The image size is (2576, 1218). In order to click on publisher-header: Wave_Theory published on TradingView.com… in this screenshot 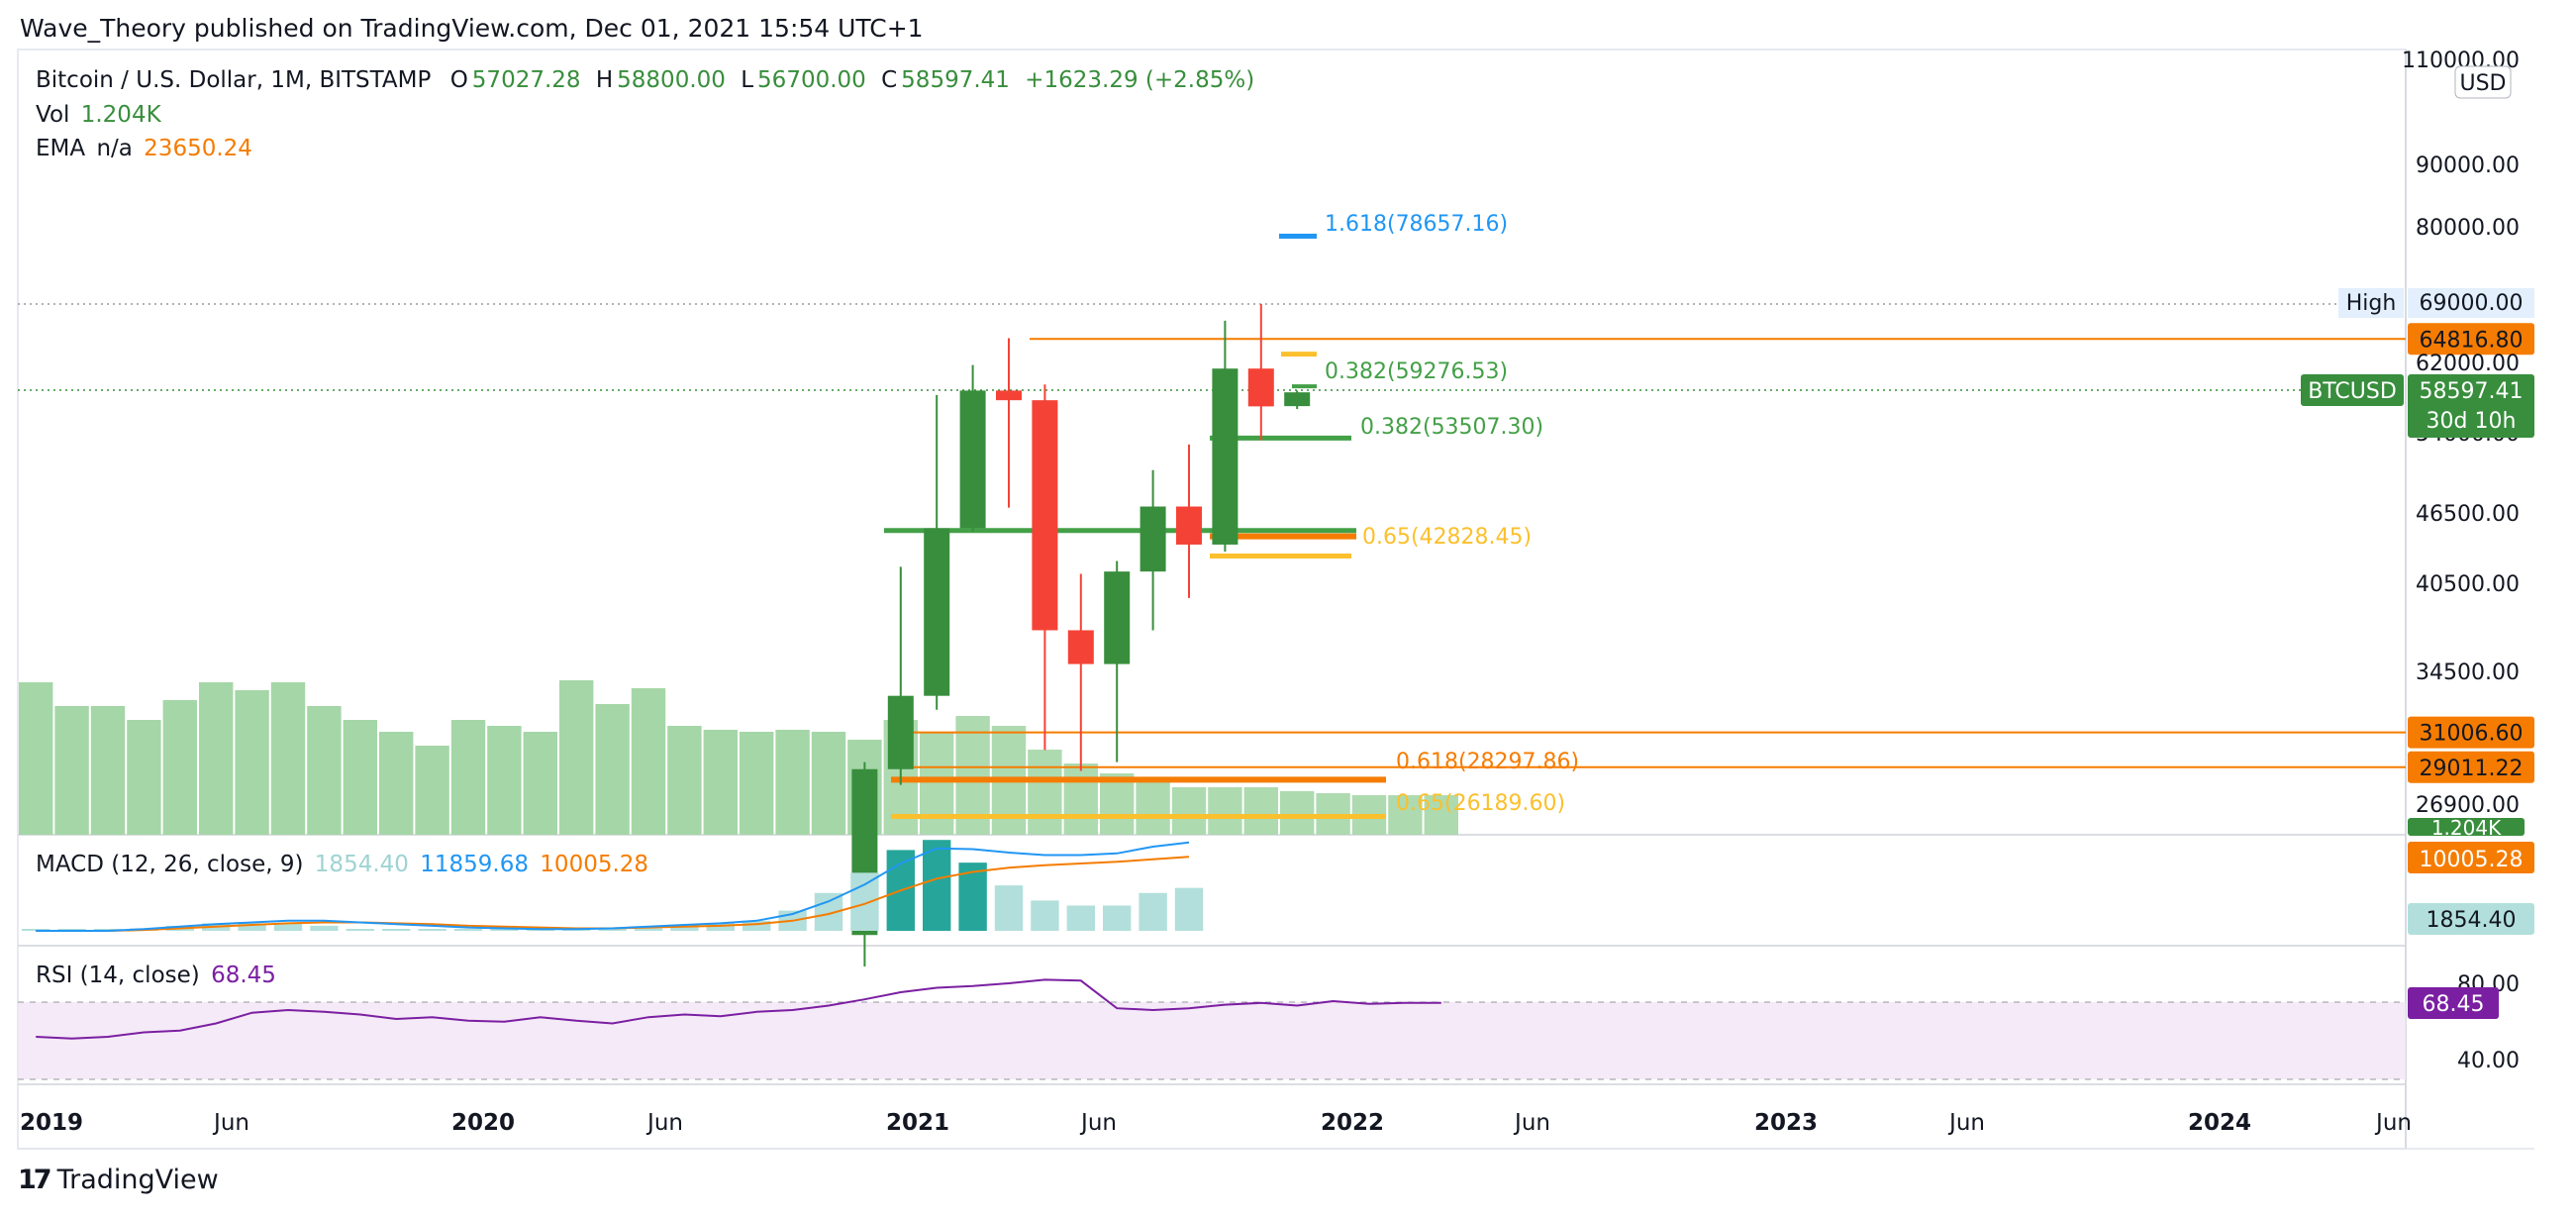, I will do `click(472, 28)`.